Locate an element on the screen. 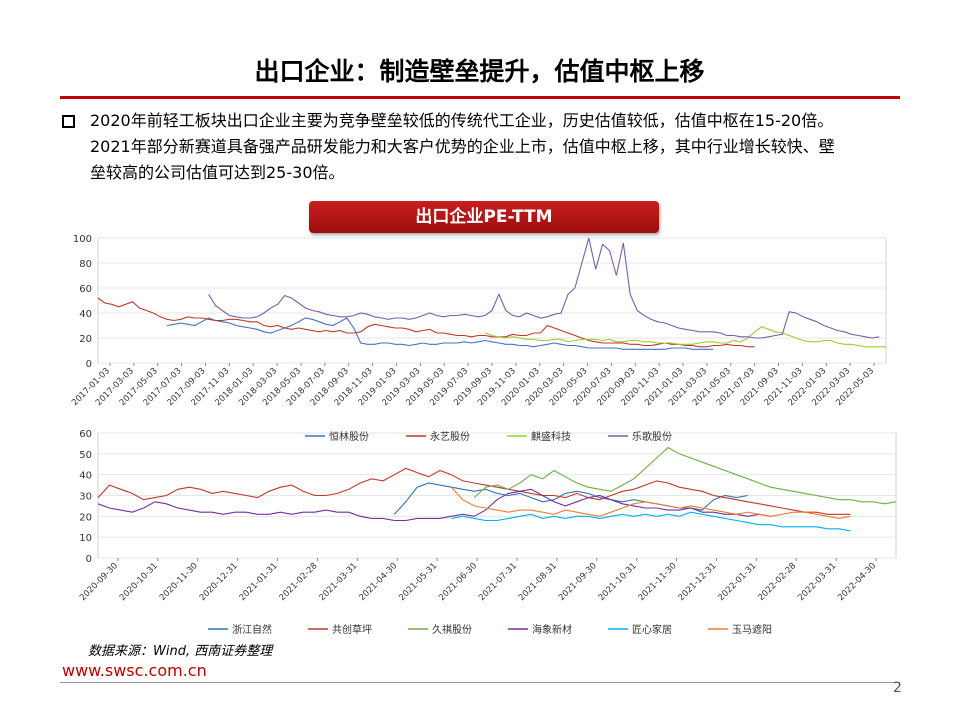 This screenshot has height=719, width=959. y-tick-label: 50 is located at coordinates (85, 455).